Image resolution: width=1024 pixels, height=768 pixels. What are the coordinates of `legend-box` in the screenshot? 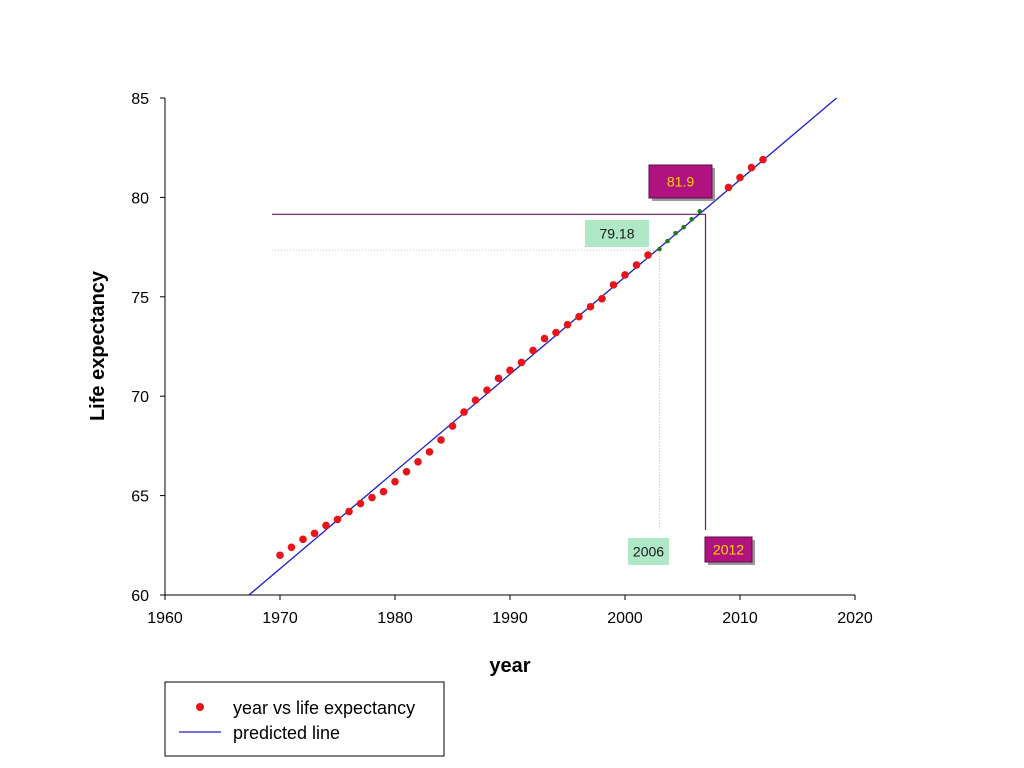 It's located at (304, 719).